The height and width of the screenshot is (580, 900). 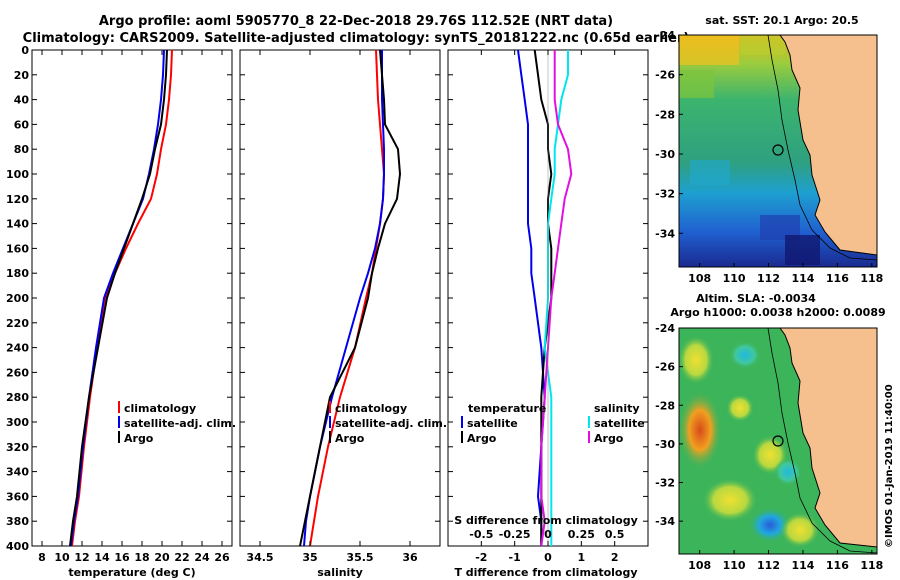 I want to click on salinity-xtick-label: 35.5, so click(x=359, y=557).